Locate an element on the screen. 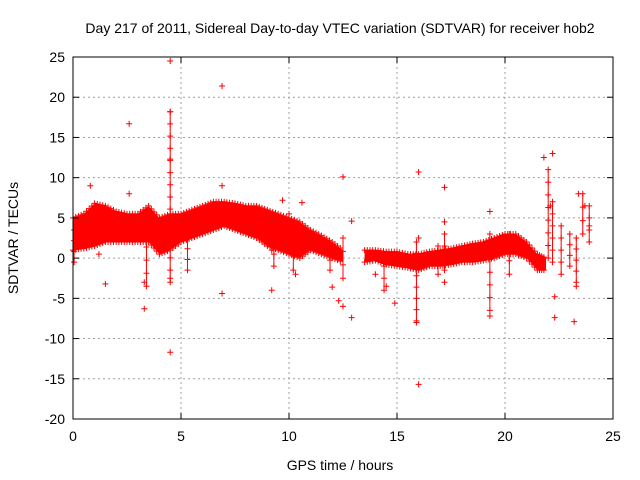 The image size is (640, 480). y-tick-label: -15 is located at coordinates (55, 379).